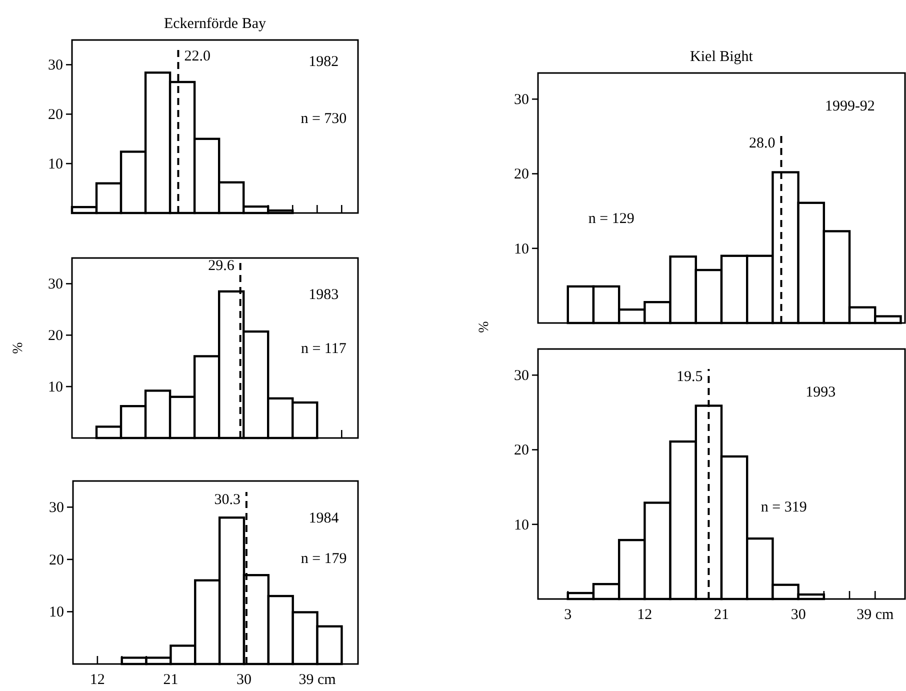  What do you see at coordinates (722, 57) in the screenshot?
I see `chart-title: Kiel Bight` at bounding box center [722, 57].